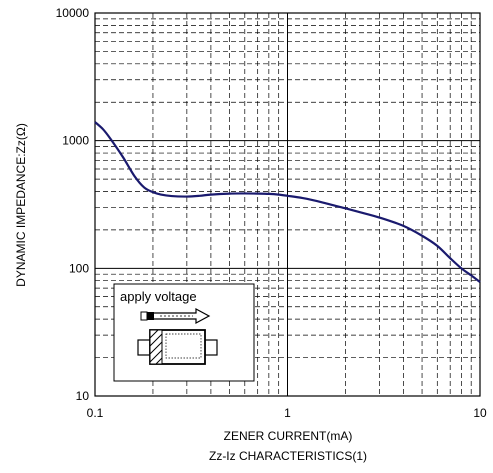  I want to click on x-tick-labels: 0.1 1 10, so click(287, 413).